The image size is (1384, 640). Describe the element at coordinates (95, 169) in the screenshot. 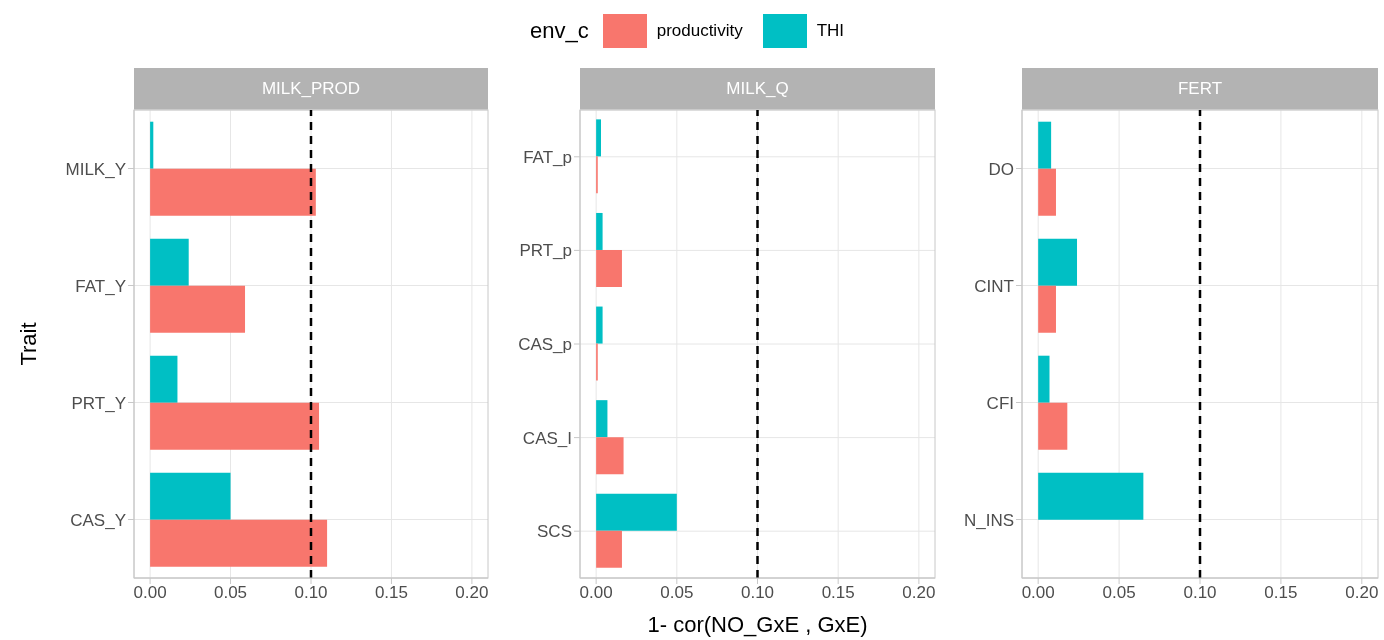

I see `y-tick-label: MILK_Y` at that location.